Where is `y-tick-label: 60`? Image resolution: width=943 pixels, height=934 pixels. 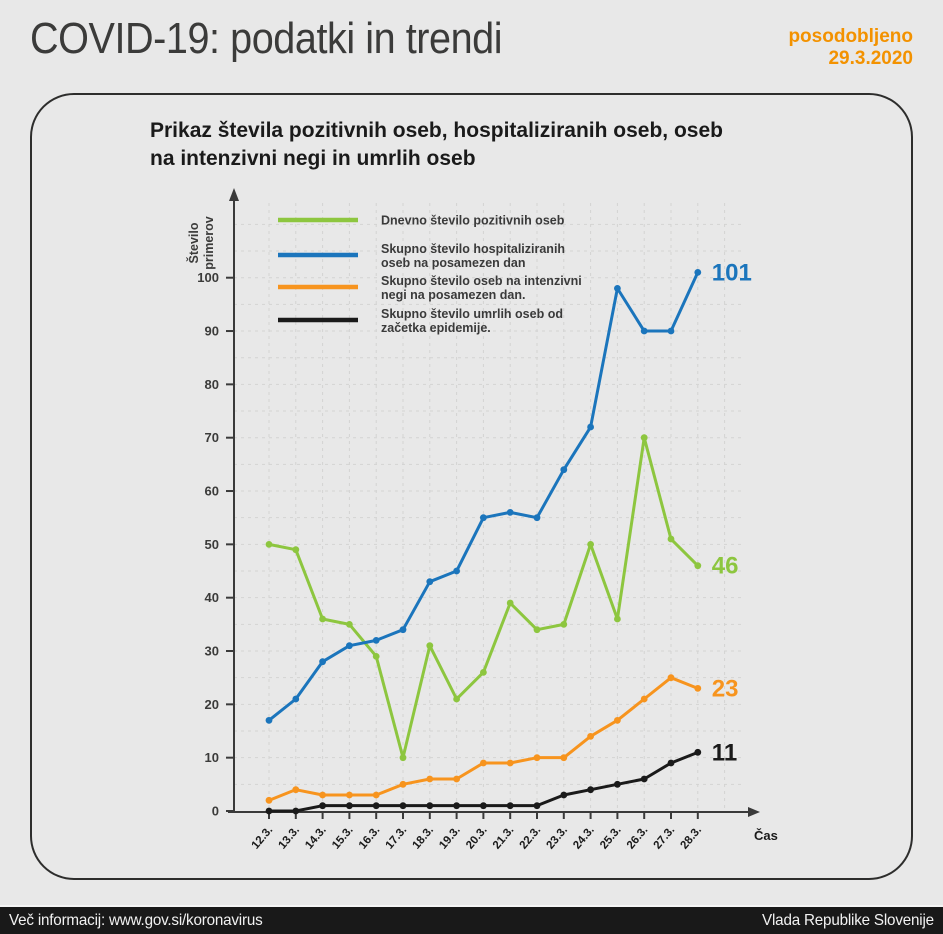 y-tick-label: 60 is located at coordinates (212, 491).